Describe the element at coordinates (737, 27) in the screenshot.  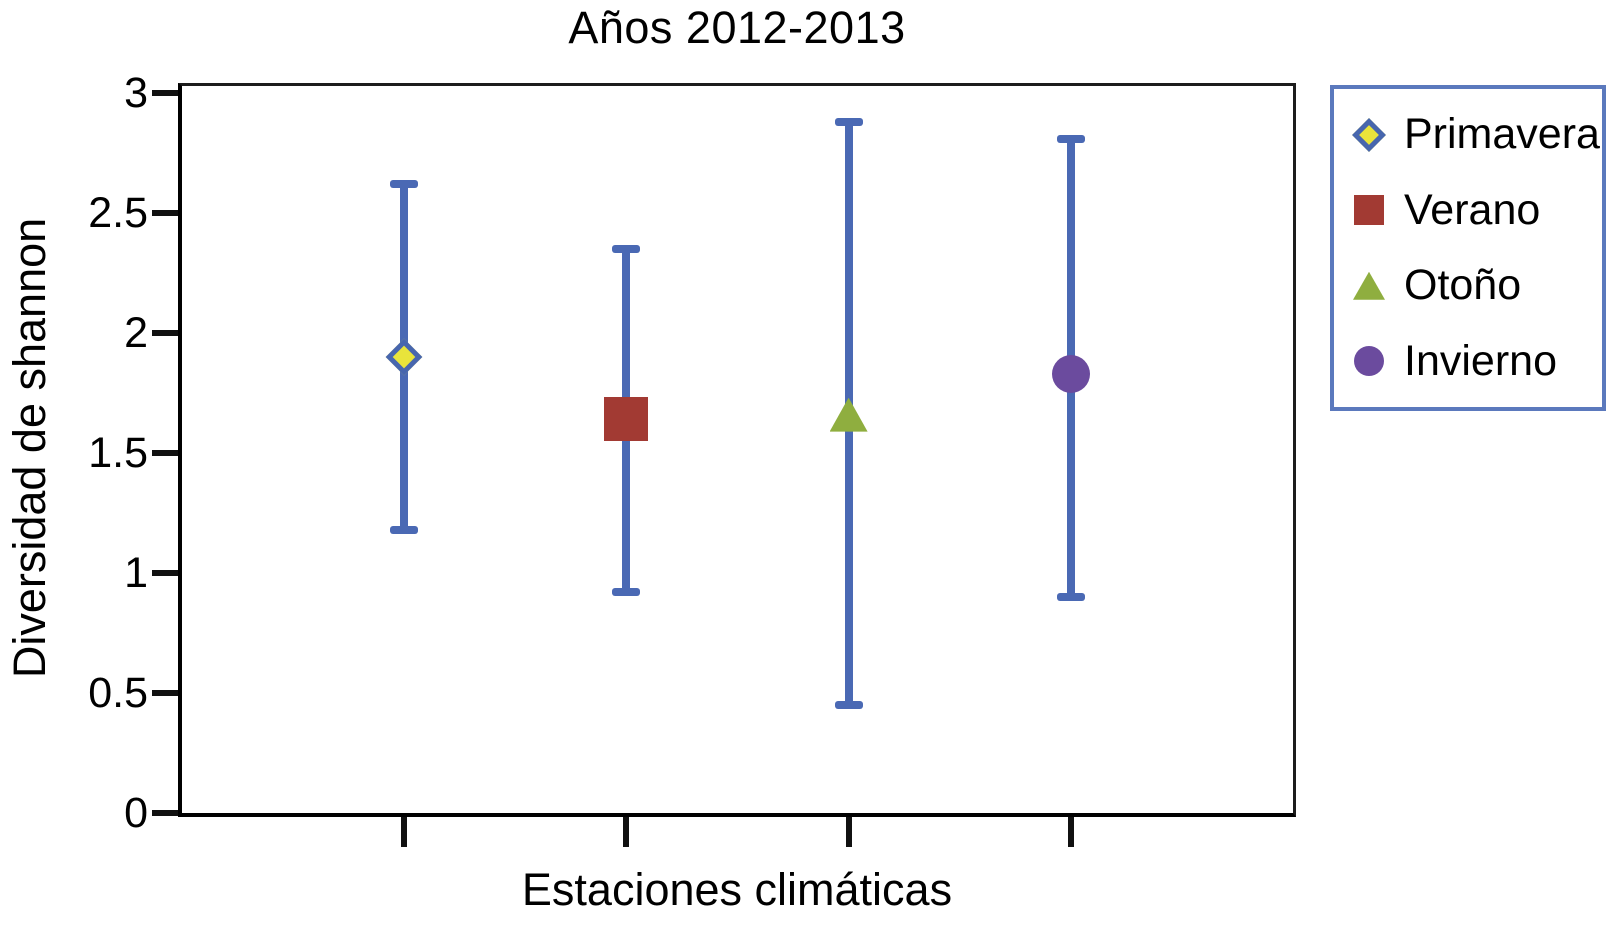
I see `chart-title: Años 2012-2013` at that location.